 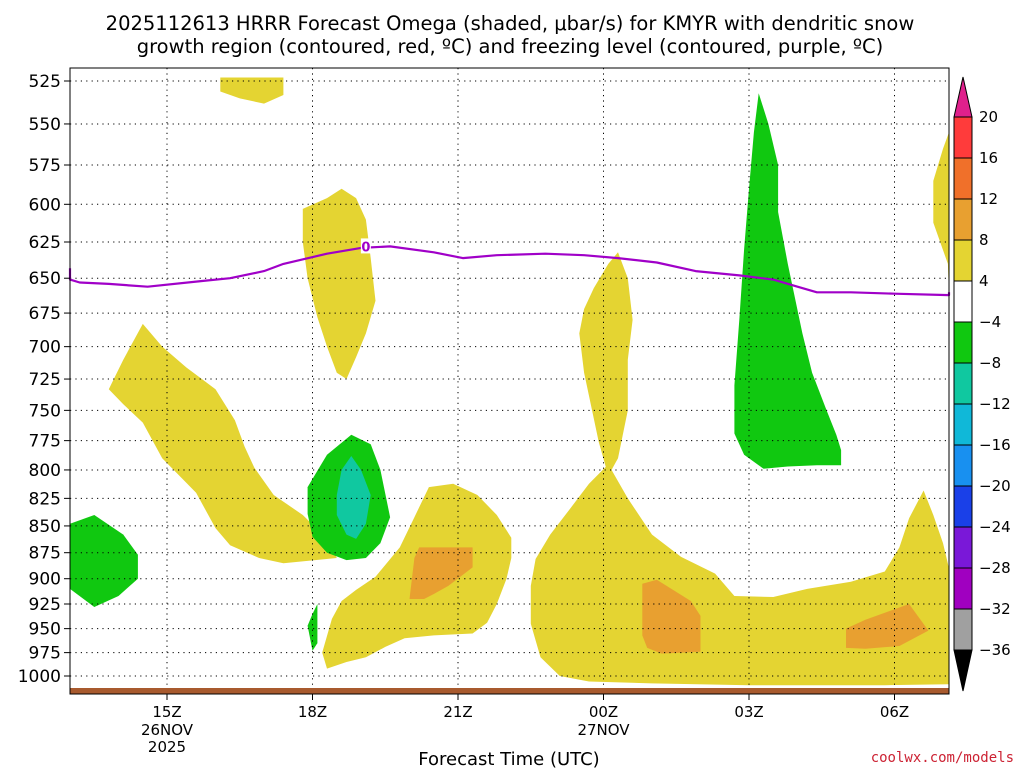 I want to click on y-tick-label-1000: 1000, so click(x=39, y=677).